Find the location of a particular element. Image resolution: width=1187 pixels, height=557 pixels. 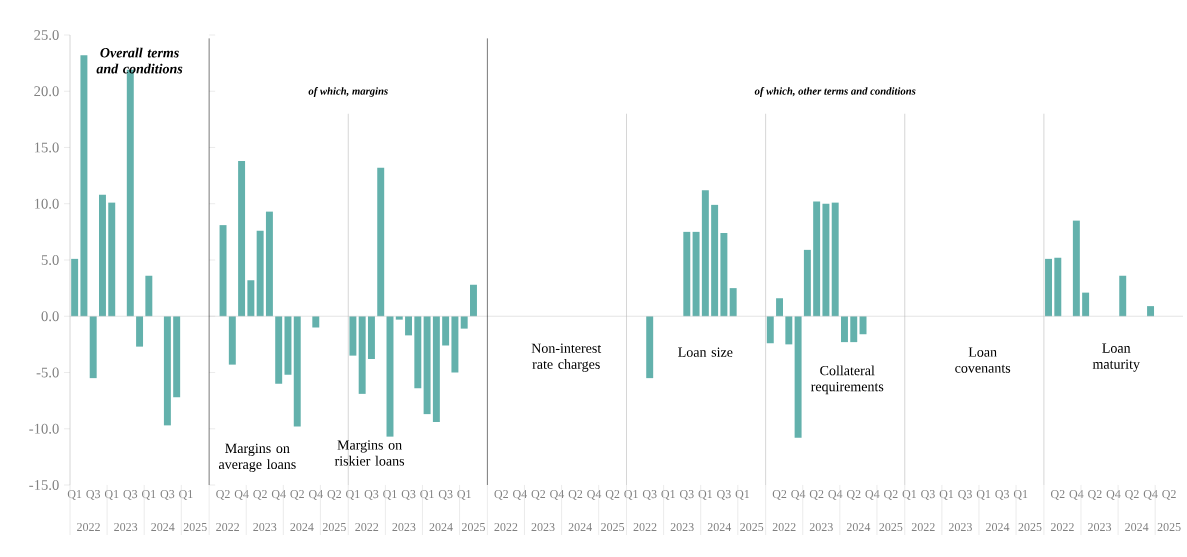

y-tick-label: -10.0 is located at coordinates (44, 428).